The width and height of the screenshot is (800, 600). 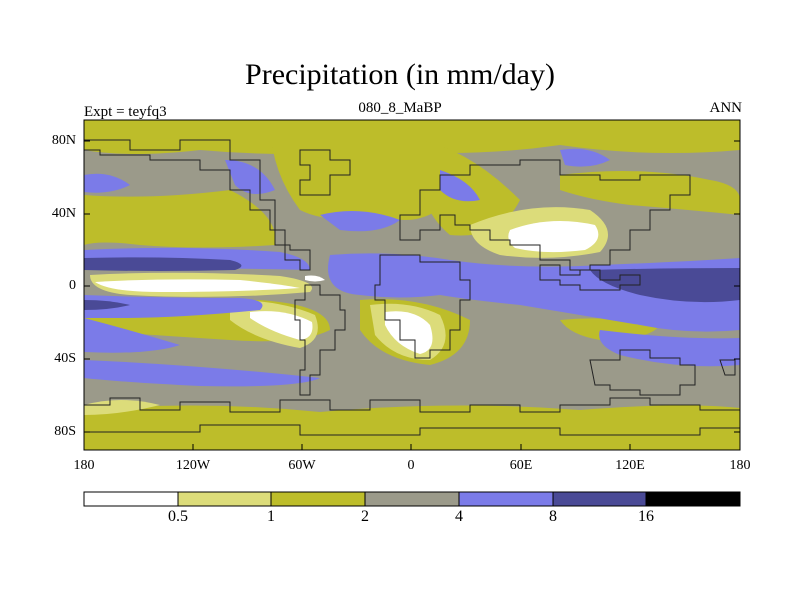 What do you see at coordinates (360, 221) in the screenshot?
I see `field-atlantic-storm` at bounding box center [360, 221].